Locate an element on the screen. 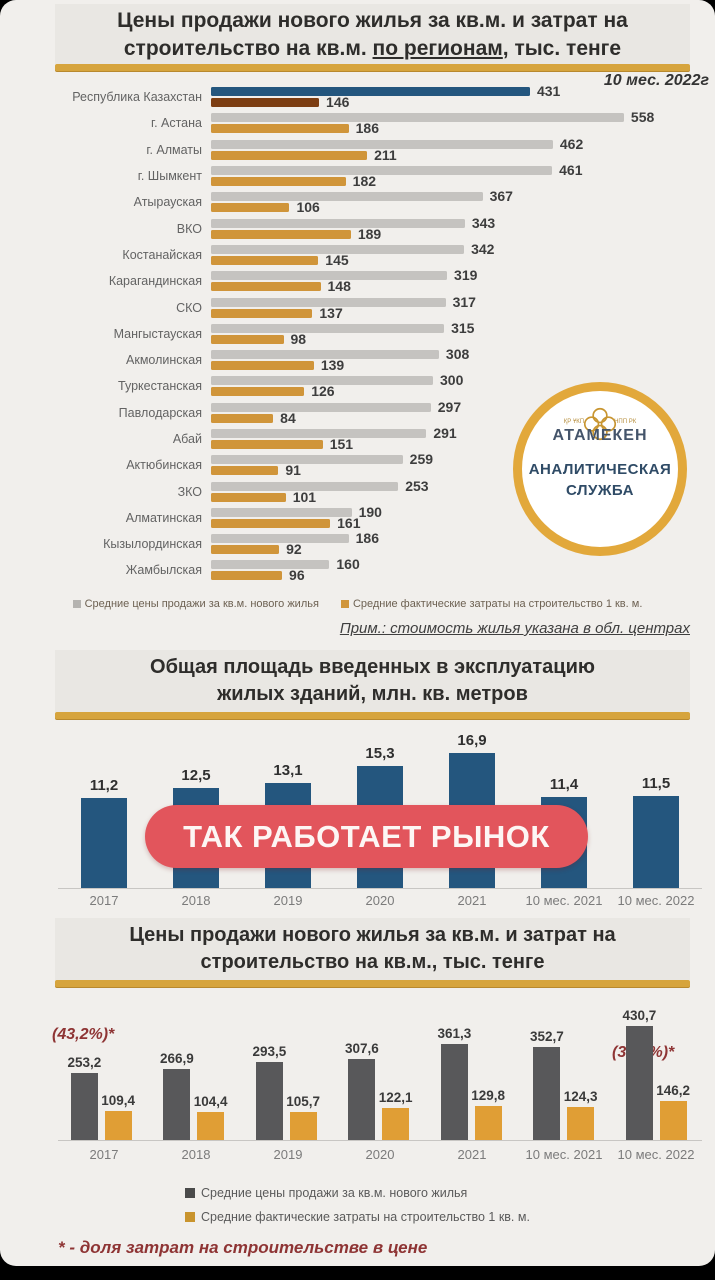  region-label: Абай is located at coordinates (187, 439).